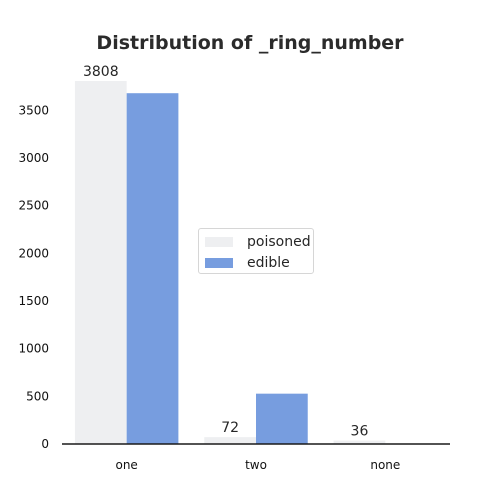 This screenshot has height=500, width=500. I want to click on y-tick-label: 3500, so click(33, 110).